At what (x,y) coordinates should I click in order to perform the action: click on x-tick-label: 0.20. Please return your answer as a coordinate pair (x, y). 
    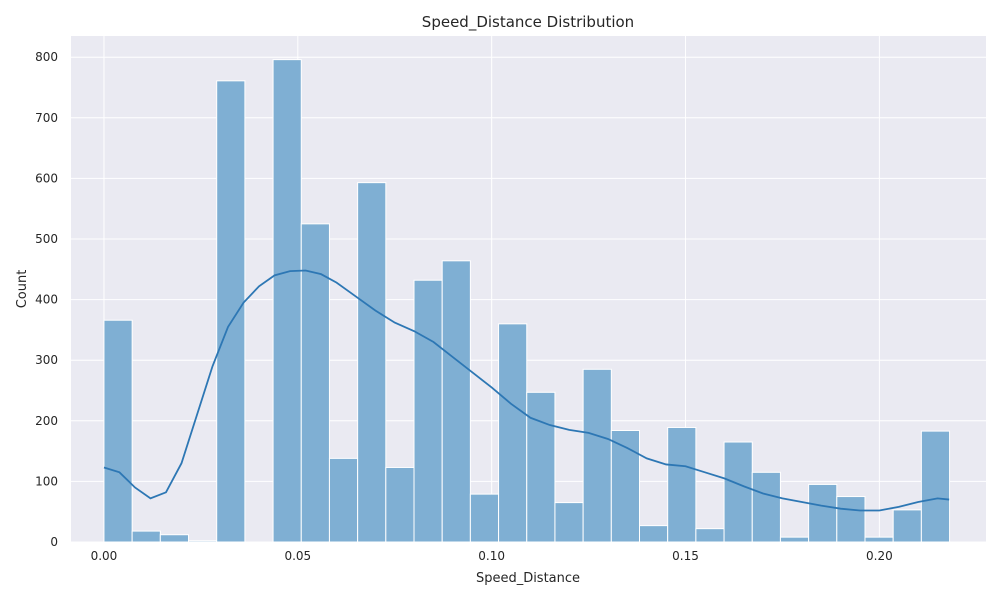
    Looking at the image, I should click on (879, 556).